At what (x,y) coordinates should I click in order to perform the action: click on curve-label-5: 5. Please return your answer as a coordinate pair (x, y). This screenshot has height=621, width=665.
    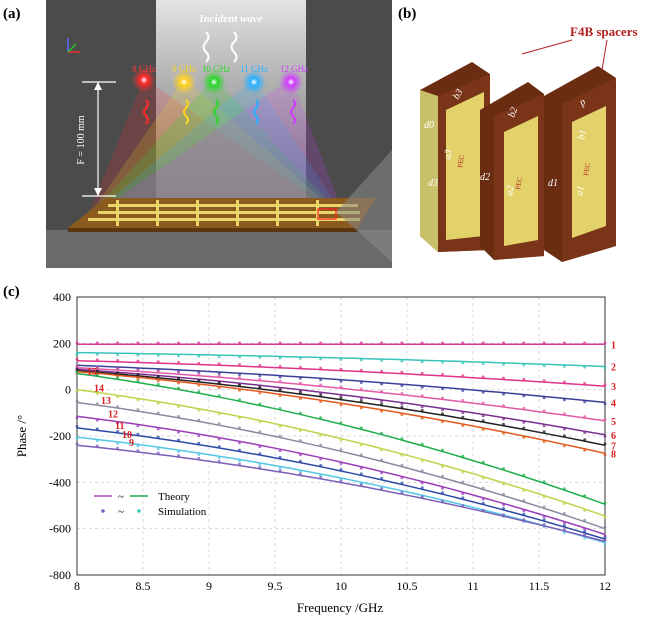
    Looking at the image, I should click on (613, 422).